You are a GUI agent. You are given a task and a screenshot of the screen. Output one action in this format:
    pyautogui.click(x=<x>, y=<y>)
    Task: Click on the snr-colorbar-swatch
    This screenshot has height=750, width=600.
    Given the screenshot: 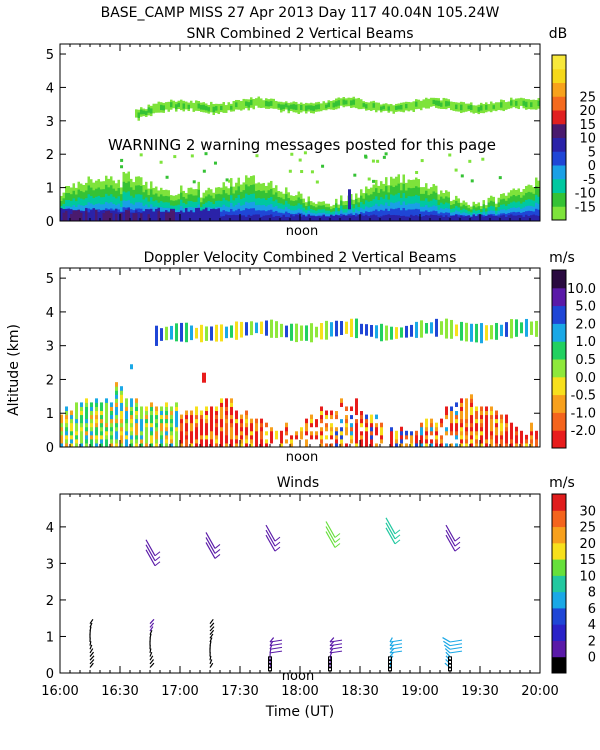 What is the action you would take?
    pyautogui.click(x=559, y=185)
    